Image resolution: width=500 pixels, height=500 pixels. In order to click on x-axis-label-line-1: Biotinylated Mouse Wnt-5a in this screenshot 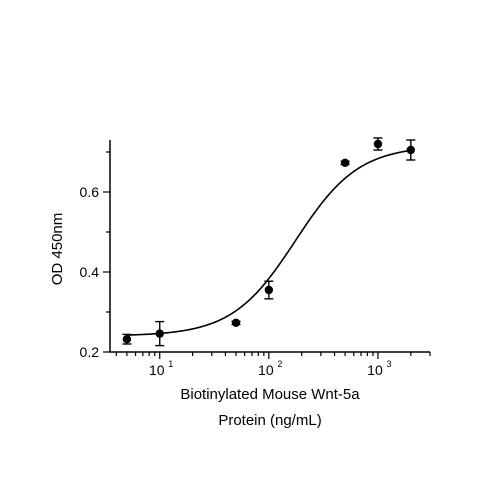, I will do `click(270, 394)`.